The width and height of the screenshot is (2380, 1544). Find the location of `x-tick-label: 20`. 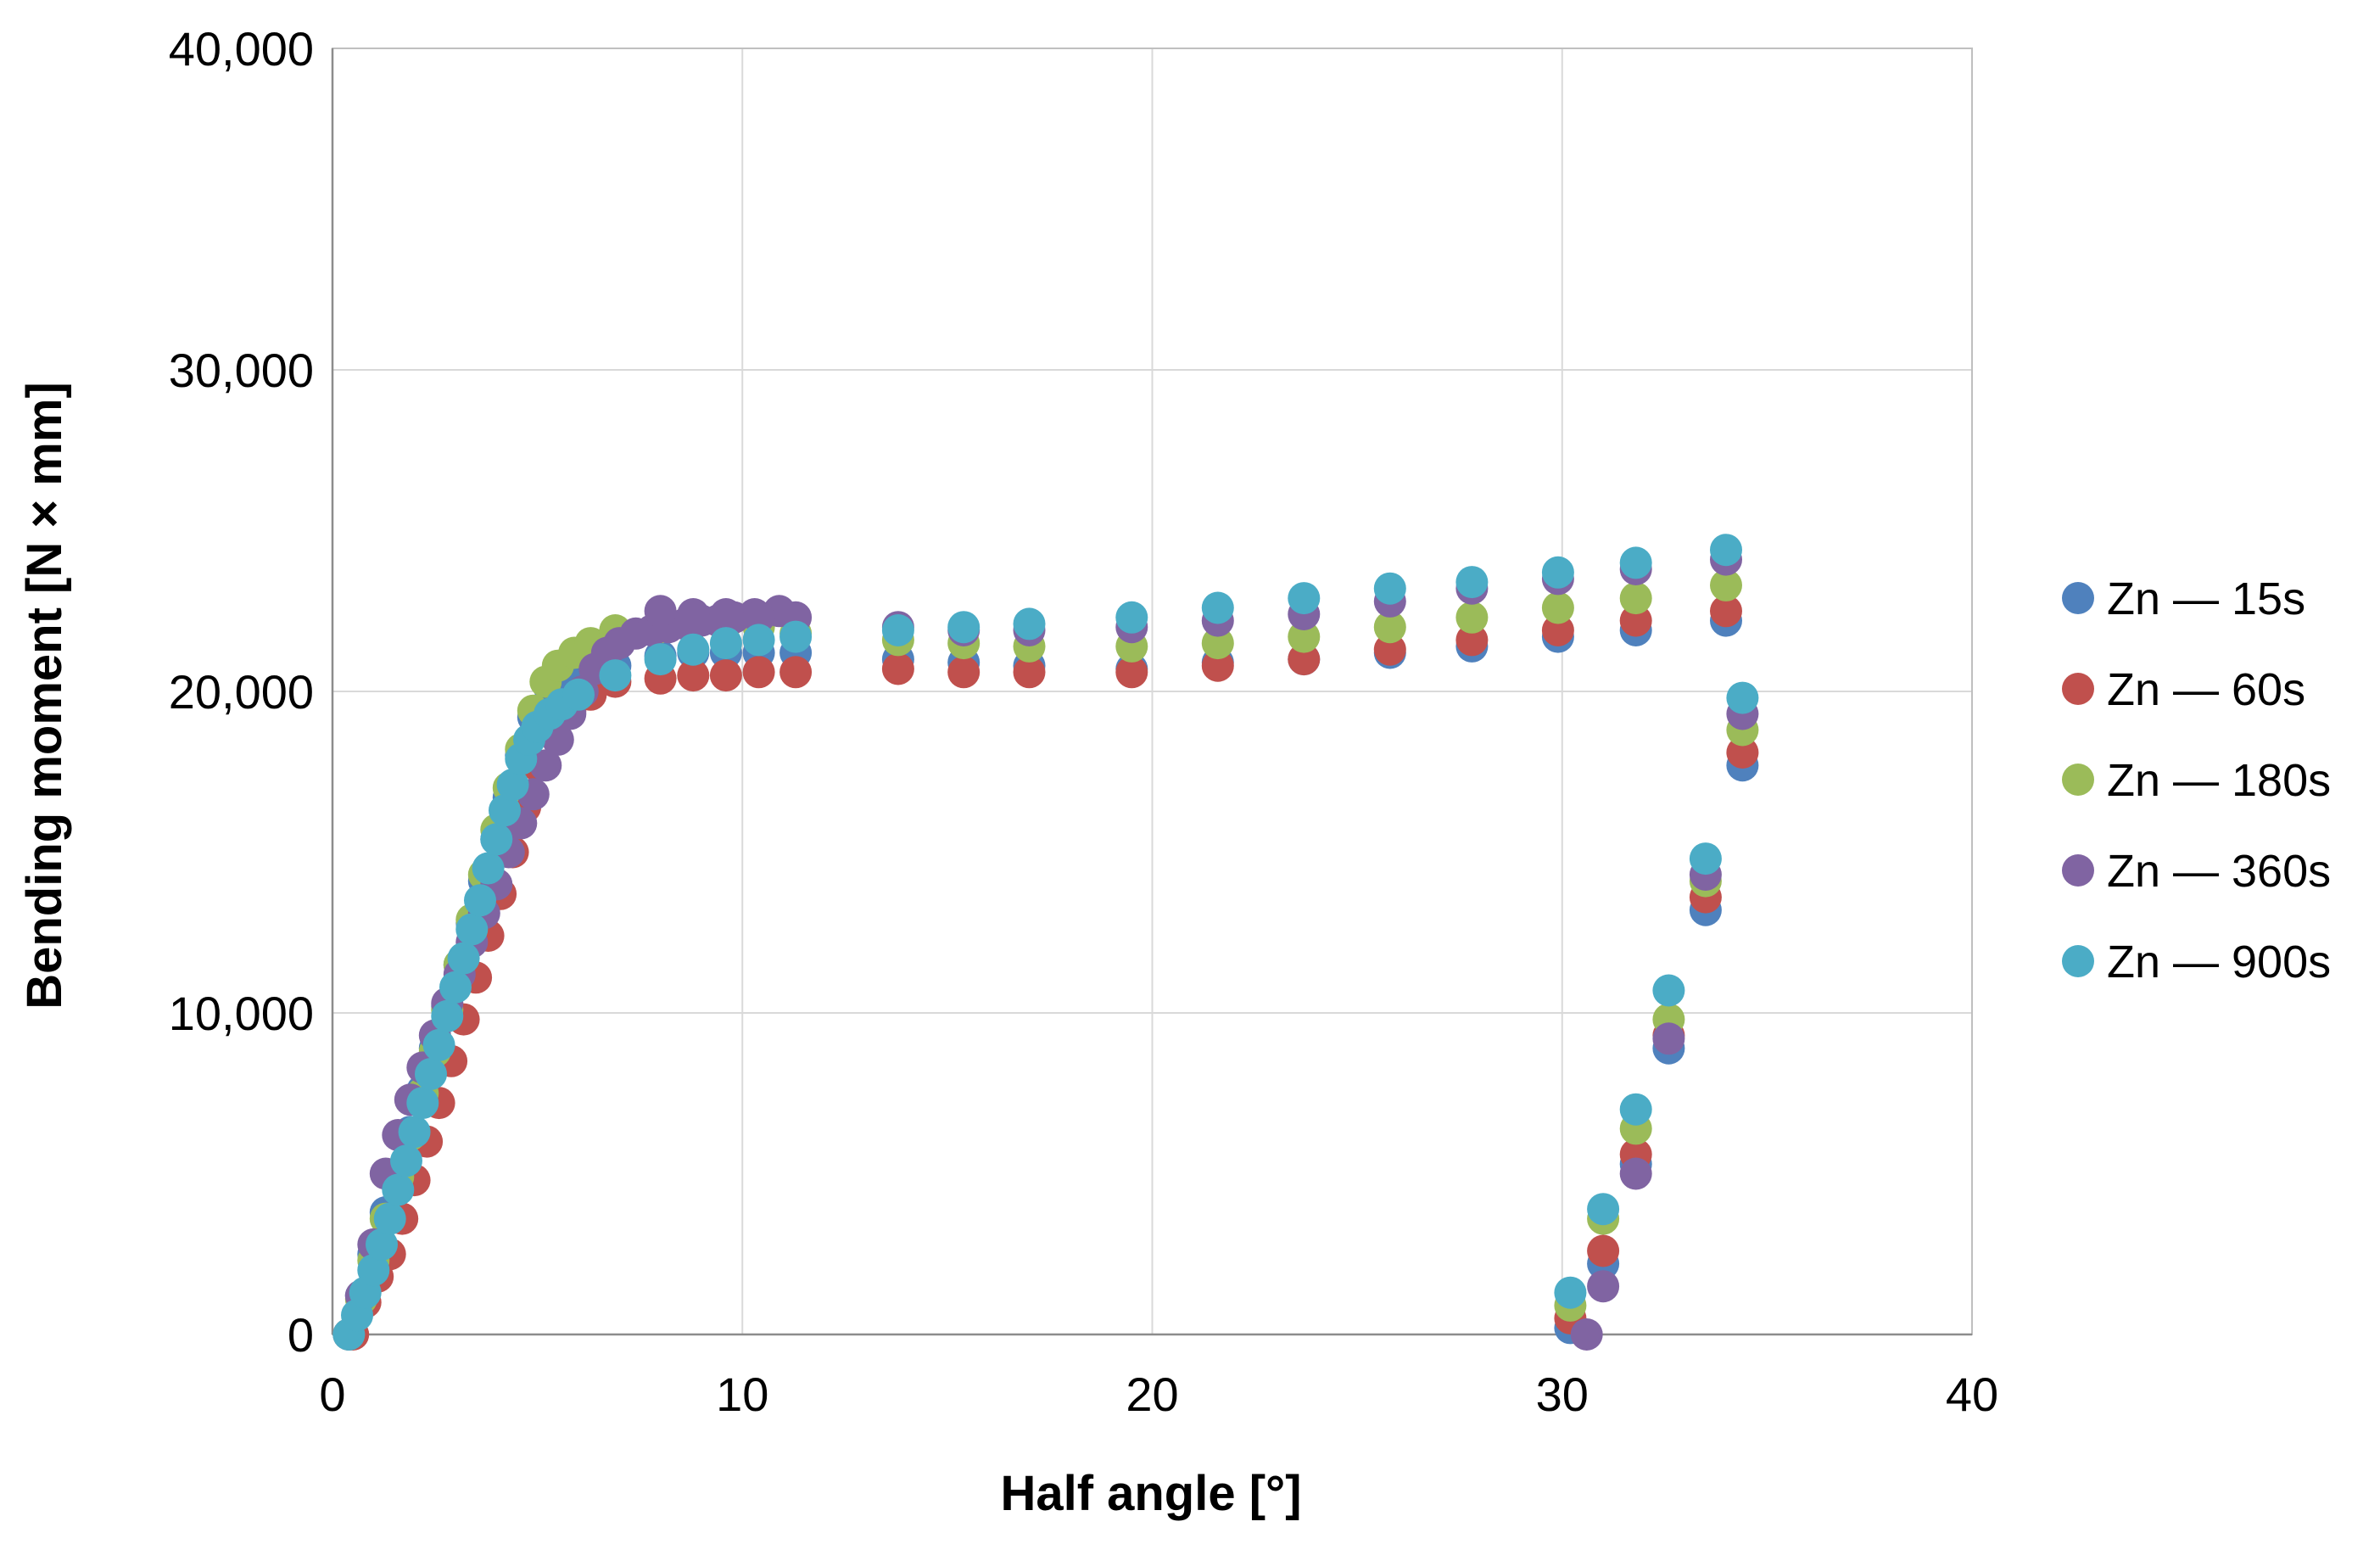

x-tick-label: 20 is located at coordinates (1152, 1394).